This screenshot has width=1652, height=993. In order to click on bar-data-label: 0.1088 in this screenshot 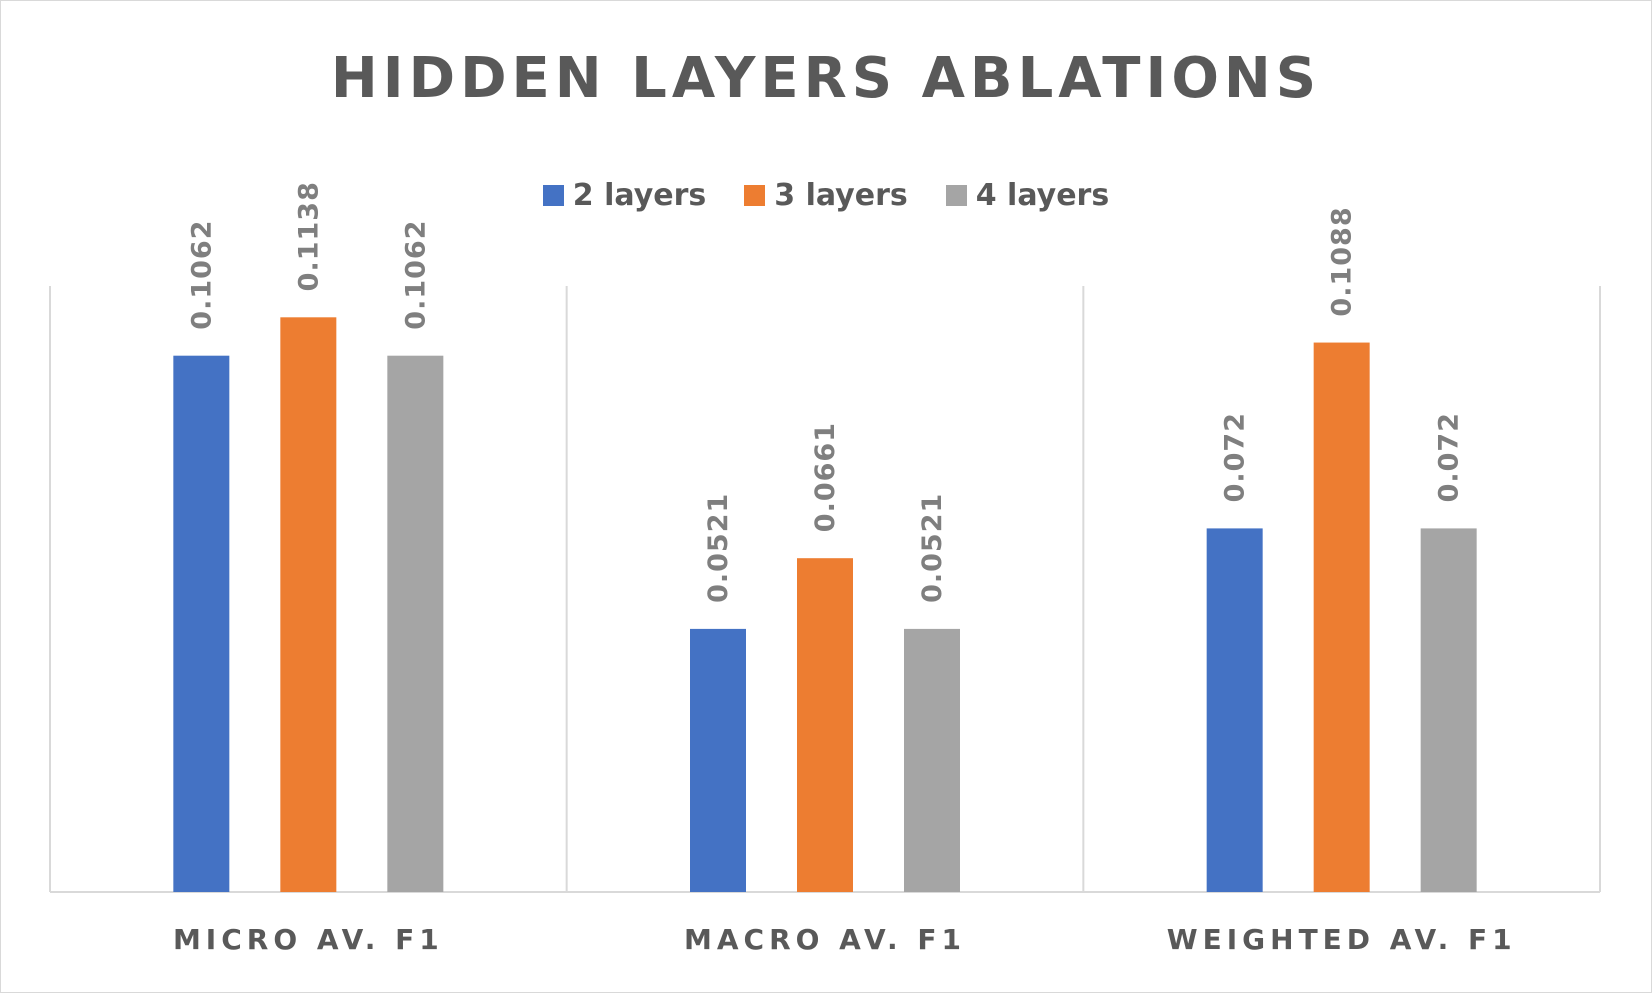, I will do `click(1342, 261)`.